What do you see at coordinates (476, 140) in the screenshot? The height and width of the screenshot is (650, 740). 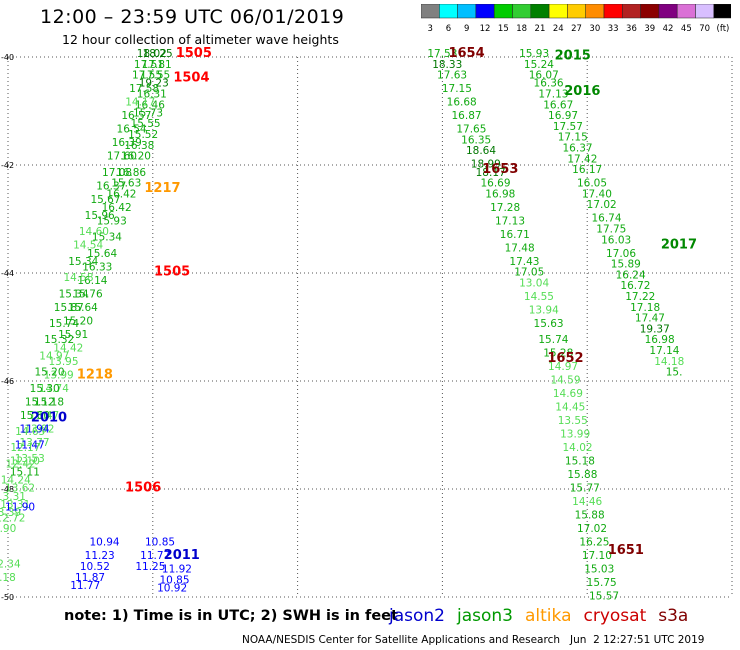 I see `wave-height-value: 16.35` at bounding box center [476, 140].